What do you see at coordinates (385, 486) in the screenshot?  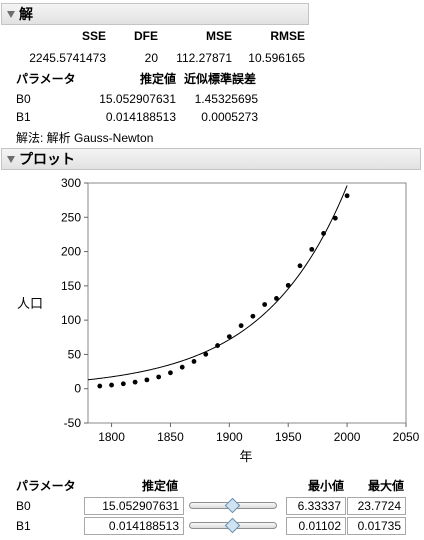 I see `profiler-max-header: 最大値` at bounding box center [385, 486].